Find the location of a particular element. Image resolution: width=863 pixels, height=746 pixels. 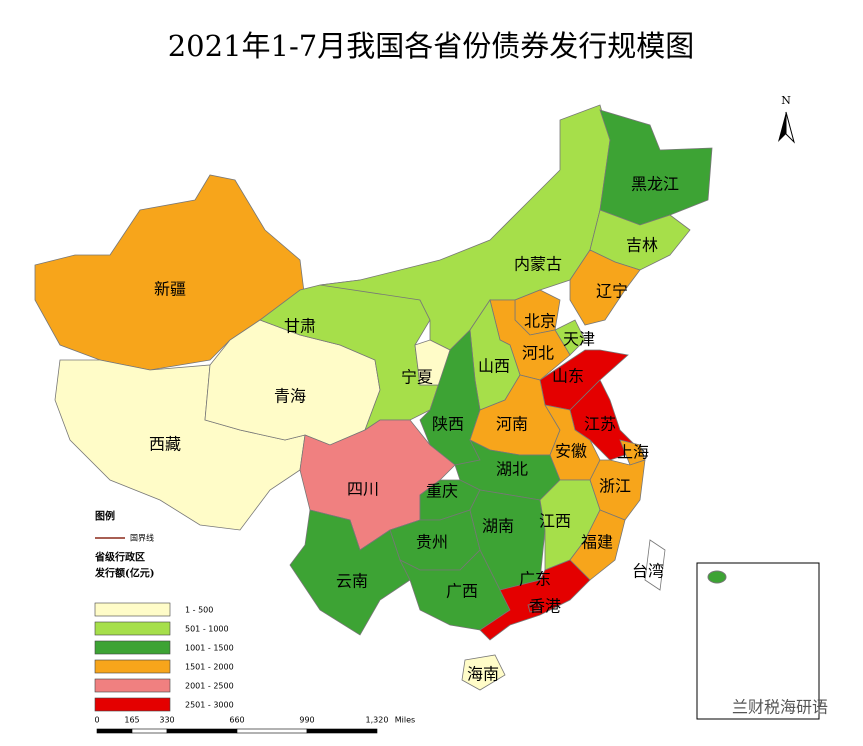

province-label: 江苏 is located at coordinates (600, 424).